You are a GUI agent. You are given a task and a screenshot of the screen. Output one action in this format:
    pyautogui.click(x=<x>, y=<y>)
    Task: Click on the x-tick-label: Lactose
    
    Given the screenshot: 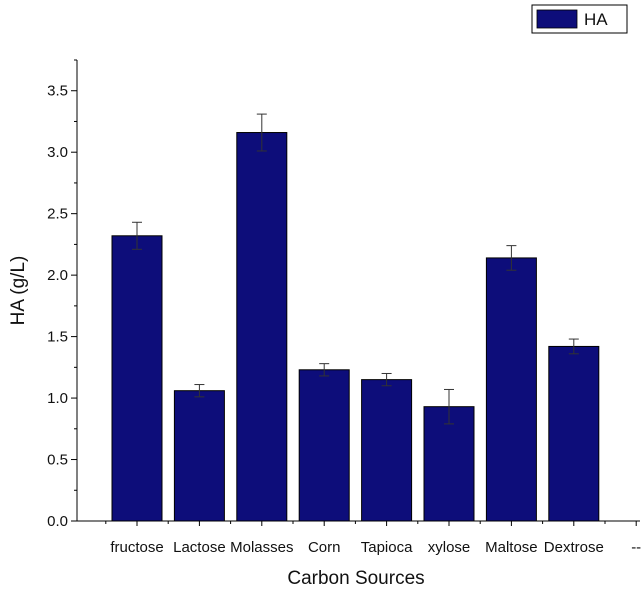 What is the action you would take?
    pyautogui.click(x=199, y=547)
    